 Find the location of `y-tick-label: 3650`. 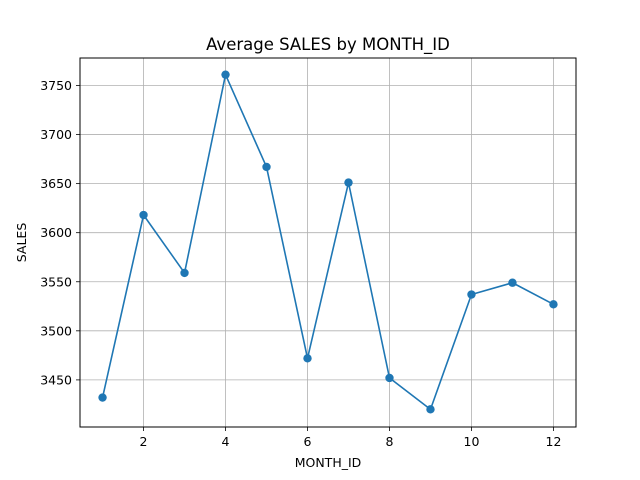

y-tick-label: 3650 is located at coordinates (56, 183).